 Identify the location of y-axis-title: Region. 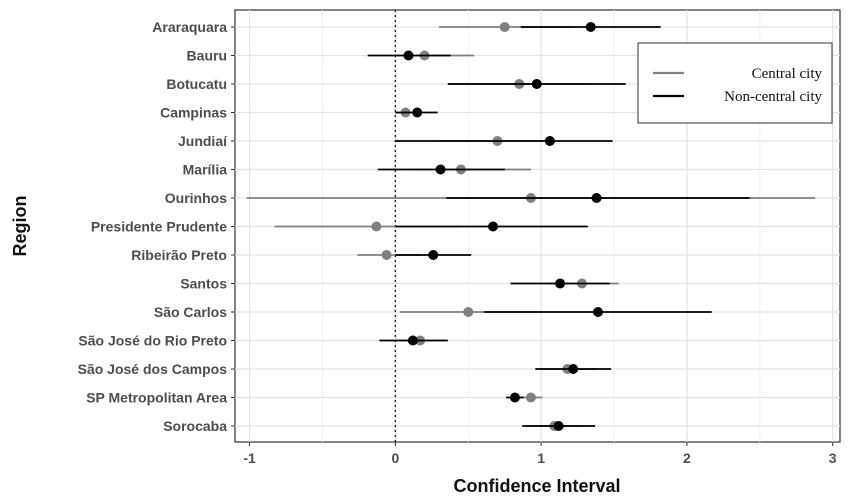
(20, 226).